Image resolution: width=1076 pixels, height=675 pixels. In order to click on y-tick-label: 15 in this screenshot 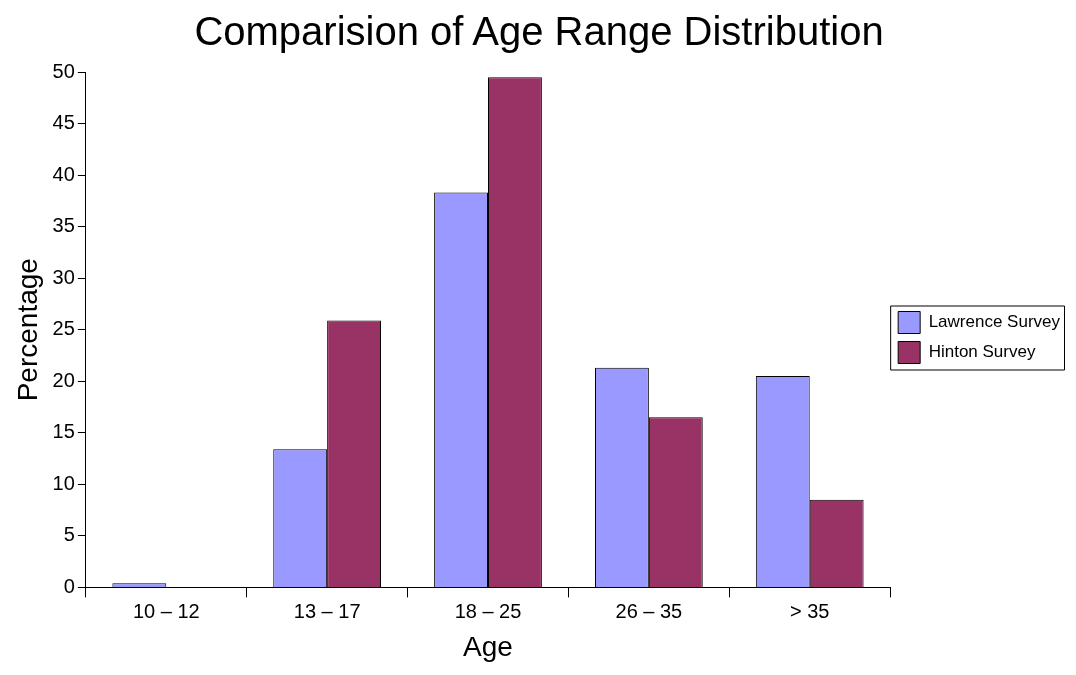, I will do `click(63, 431)`.